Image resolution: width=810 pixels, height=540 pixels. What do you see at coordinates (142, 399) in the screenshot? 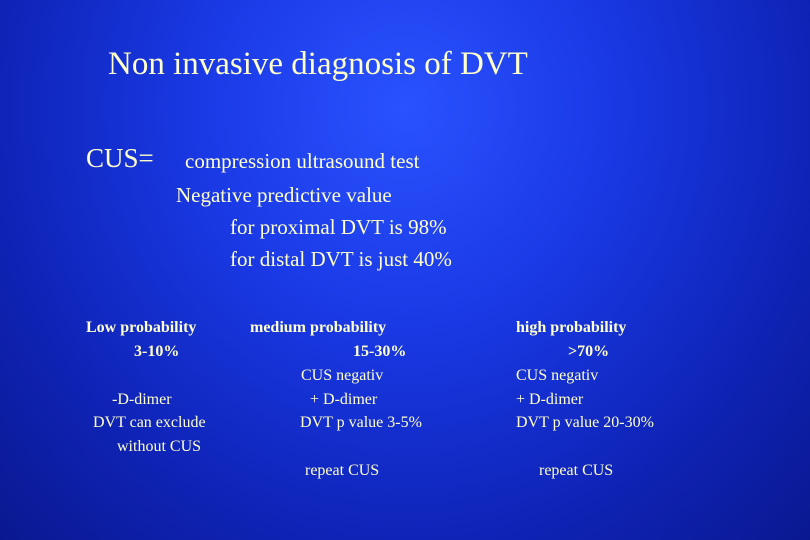
I see `low-line-1: -D-dimer` at bounding box center [142, 399].